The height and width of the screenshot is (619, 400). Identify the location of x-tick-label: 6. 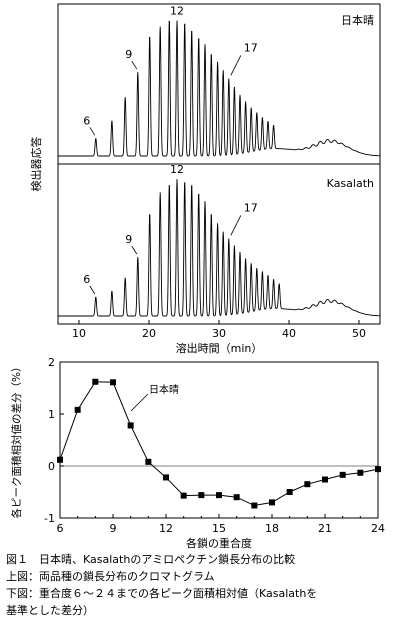
(60, 528).